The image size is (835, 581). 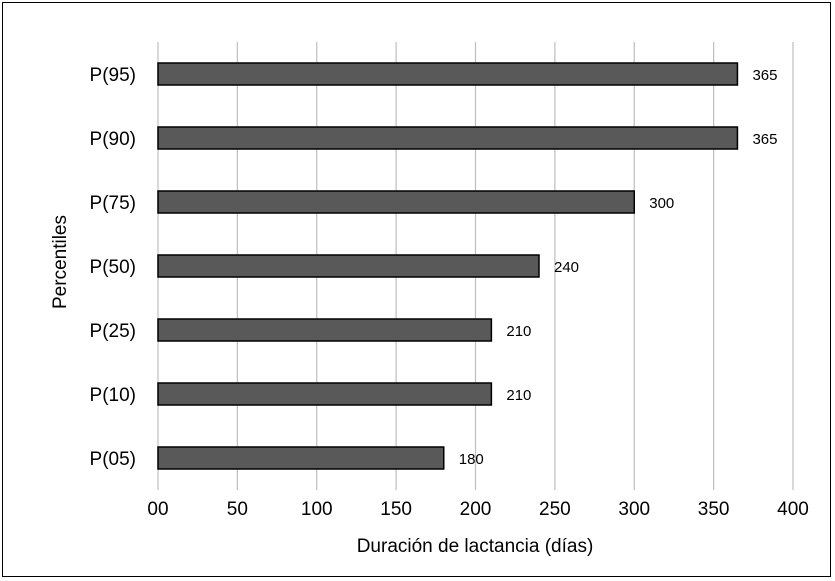 What do you see at coordinates (396, 509) in the screenshot?
I see `x-tick-label: 150` at bounding box center [396, 509].